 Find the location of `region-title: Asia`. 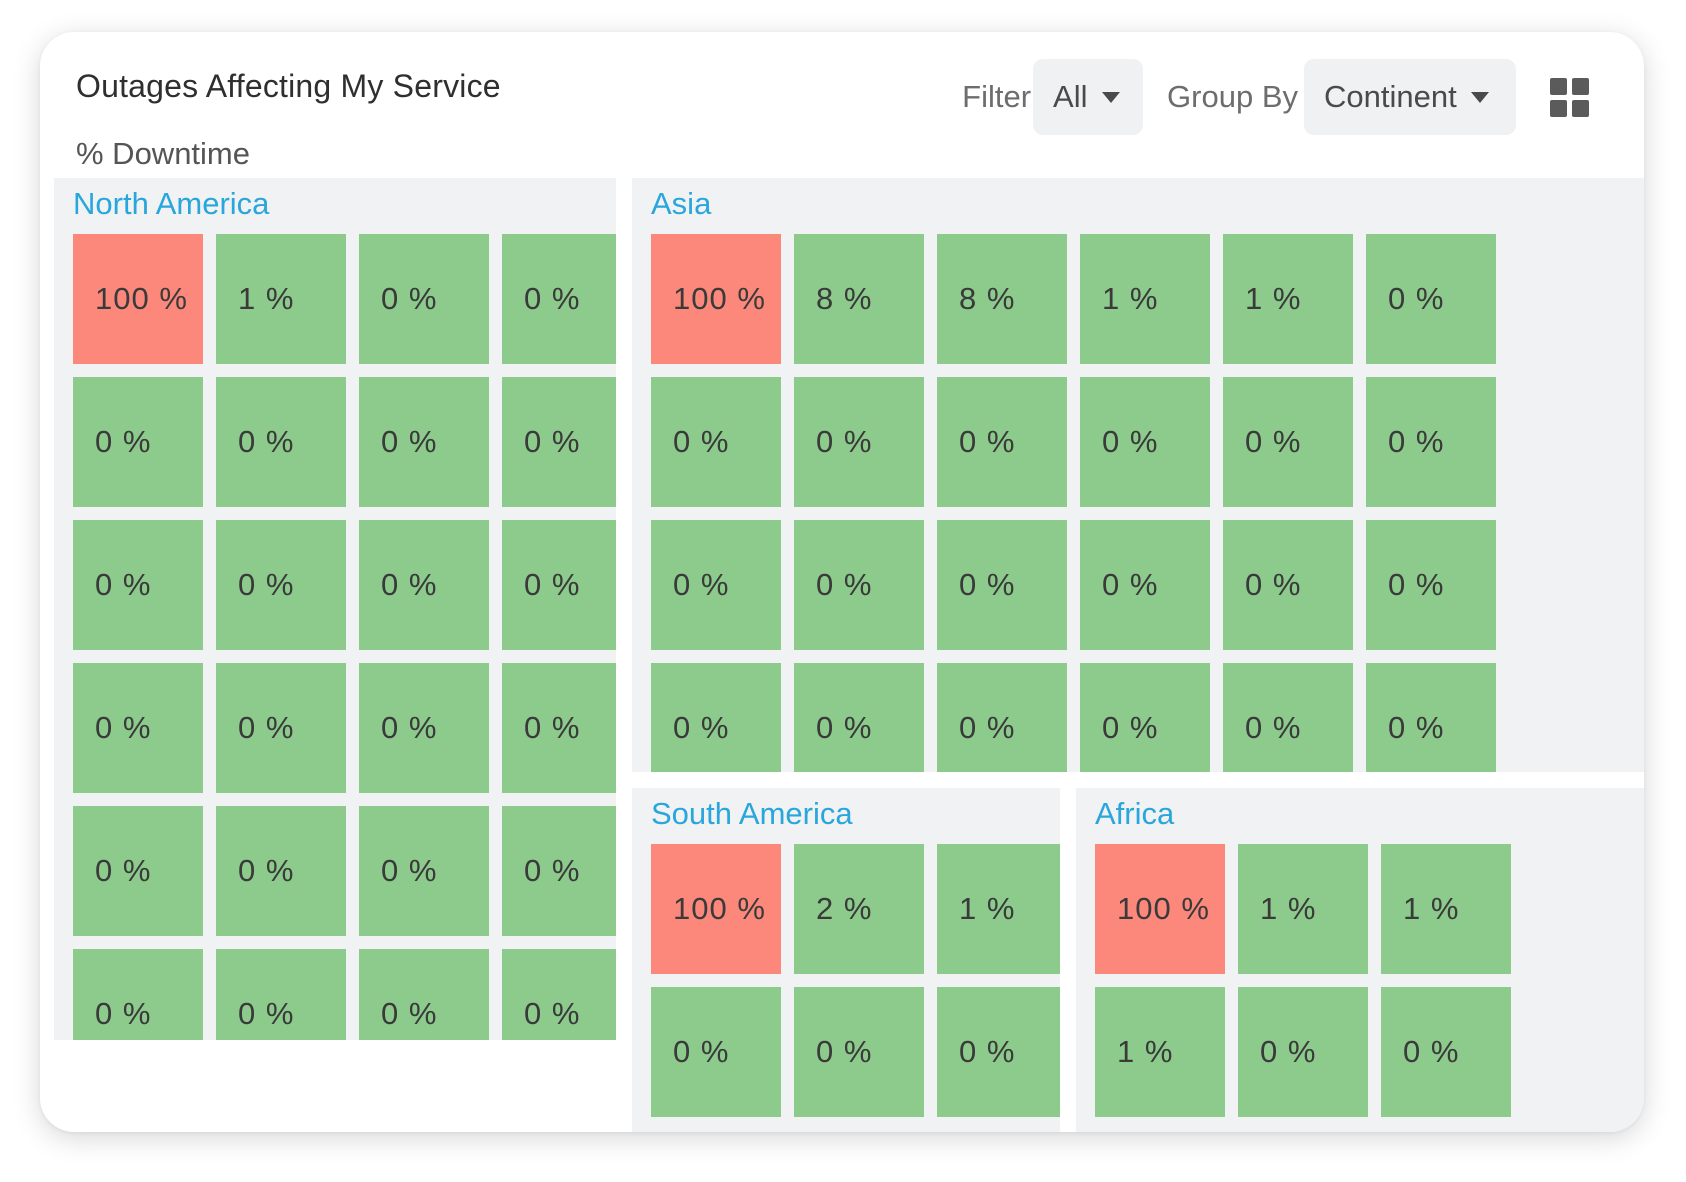

region-title: Asia is located at coordinates (681, 203).